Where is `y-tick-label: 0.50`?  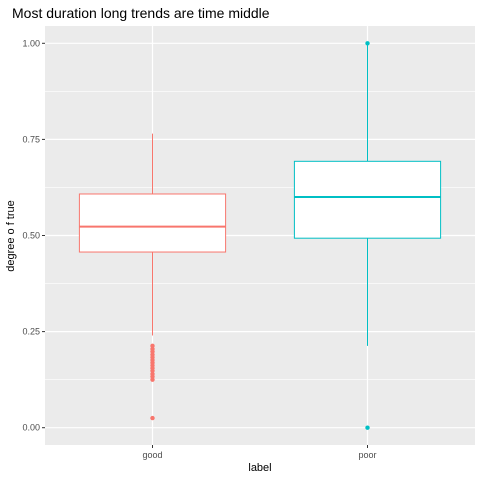 y-tick-label: 0.50 is located at coordinates (31, 236).